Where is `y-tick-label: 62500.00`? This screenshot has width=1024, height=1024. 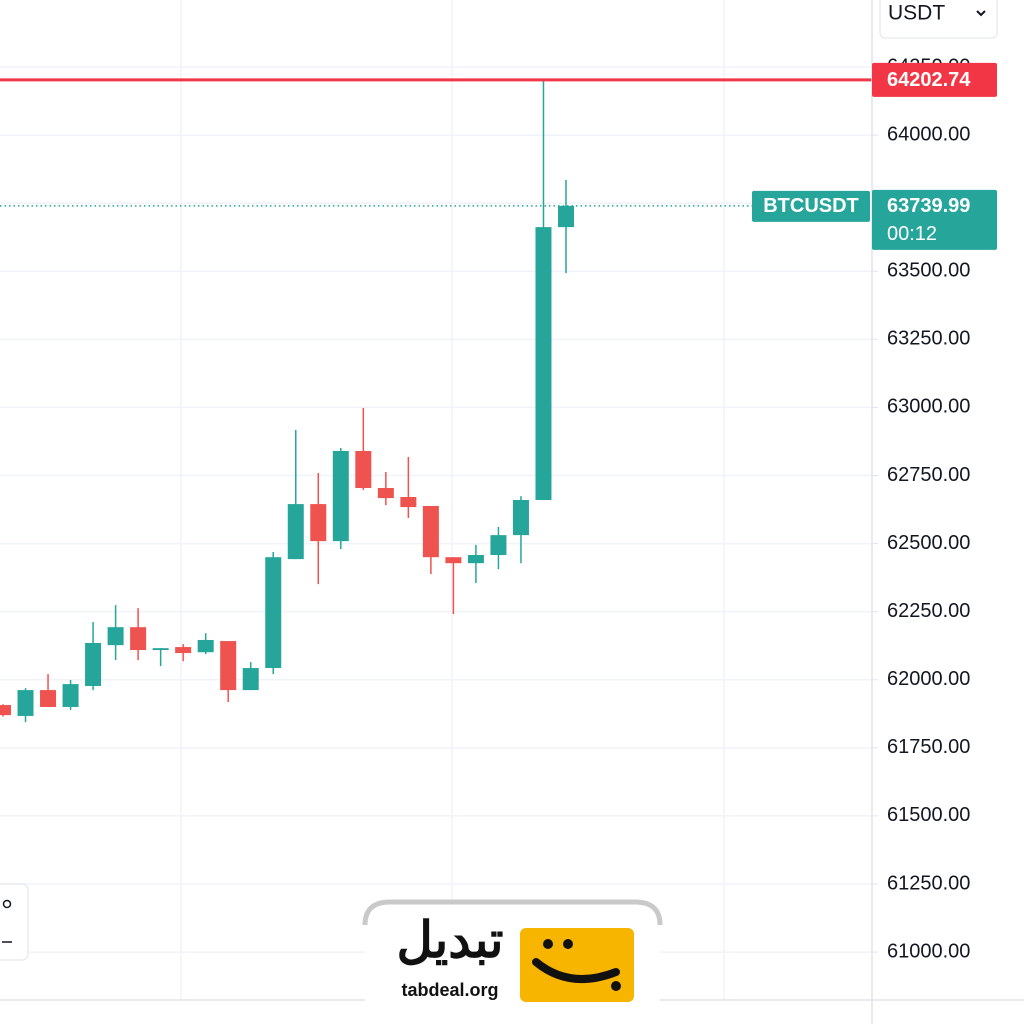 y-tick-label: 62500.00 is located at coordinates (928, 543).